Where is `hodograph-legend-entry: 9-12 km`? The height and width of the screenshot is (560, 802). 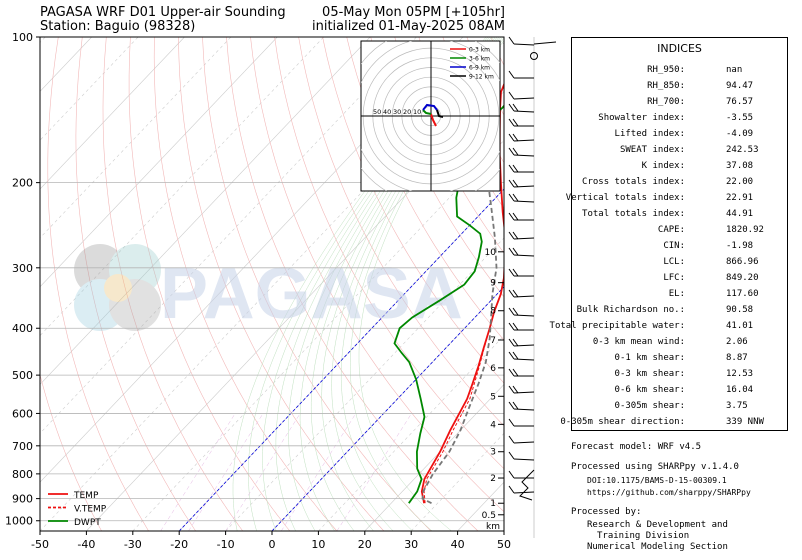
hodograph-legend-entry: 9-12 km is located at coordinates (481, 77).